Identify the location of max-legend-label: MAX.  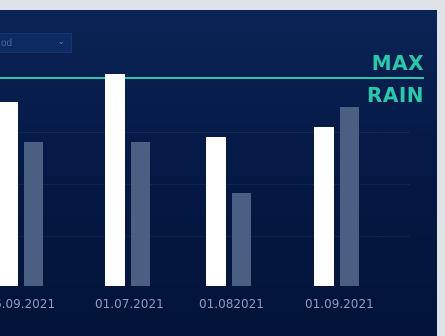
(397, 63).